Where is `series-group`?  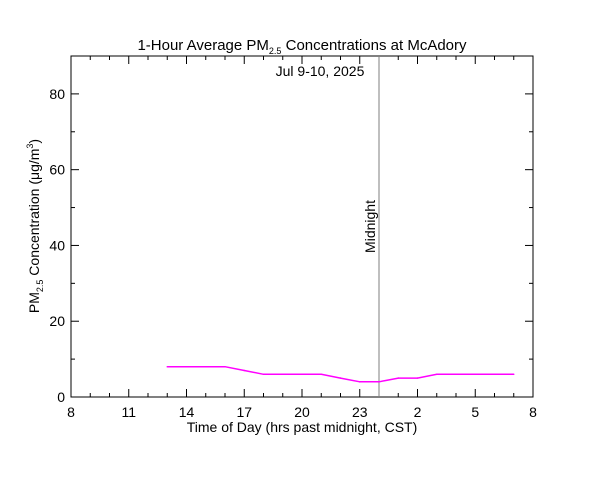 series-group is located at coordinates (340, 374).